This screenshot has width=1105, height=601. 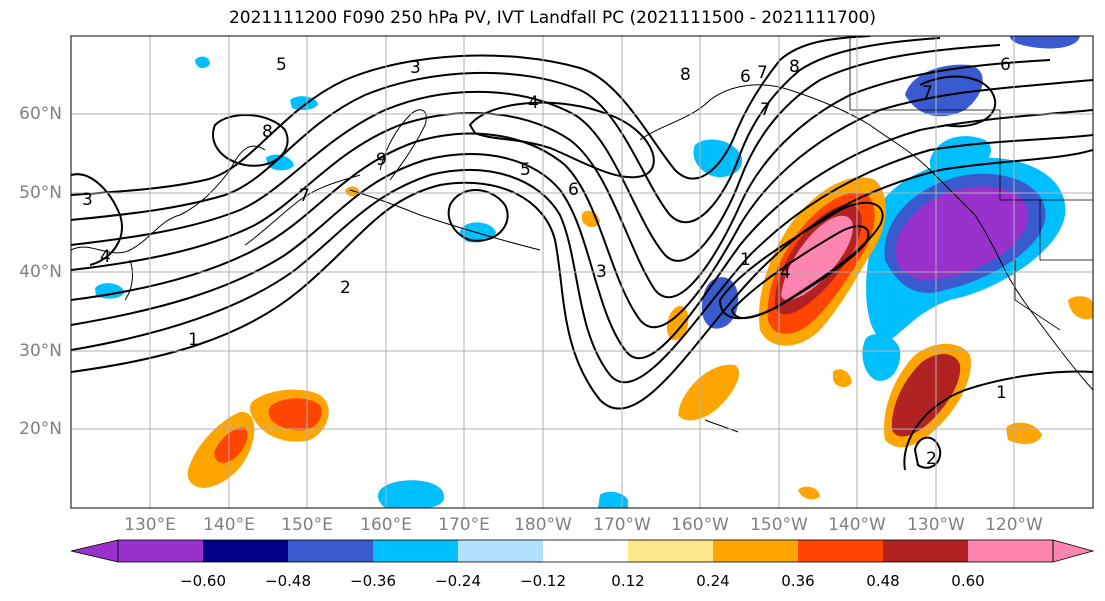 What do you see at coordinates (478, 232) in the screenshot?
I see `shading-negative-kam` at bounding box center [478, 232].